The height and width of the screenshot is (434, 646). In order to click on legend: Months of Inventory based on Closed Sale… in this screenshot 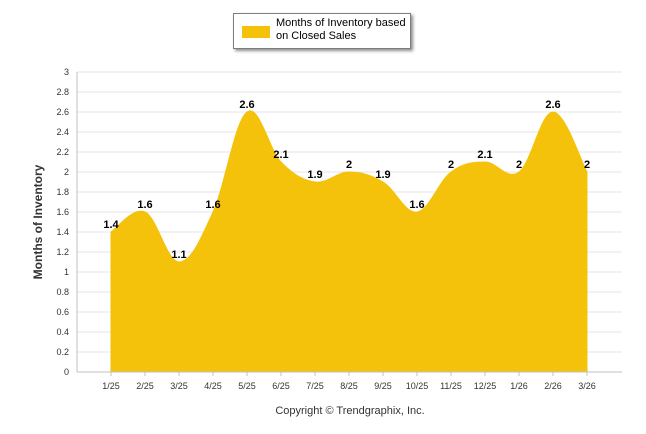, I will do `click(322, 31)`.